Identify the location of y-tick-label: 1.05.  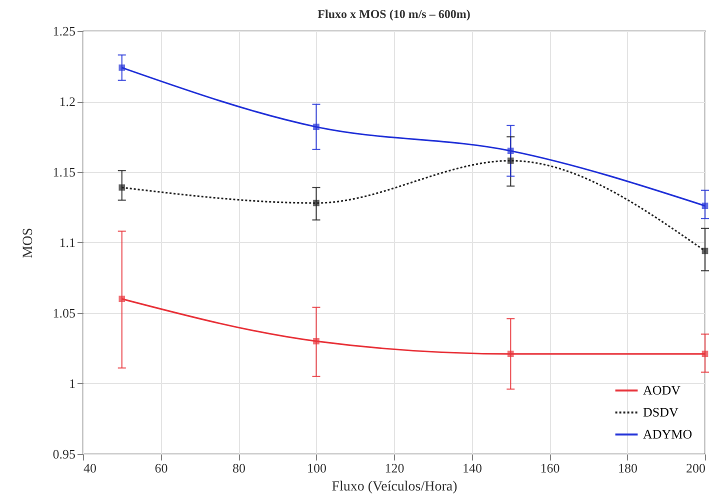
(64, 313).